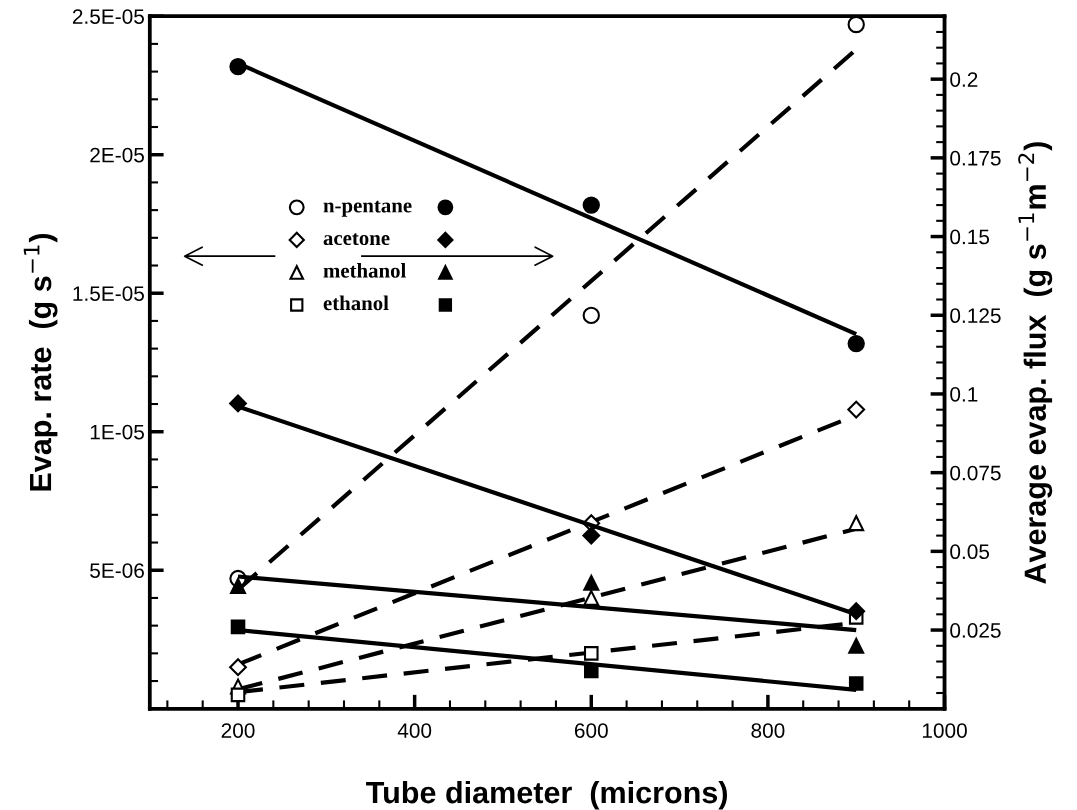 This screenshot has width=1077, height=810. I want to click on y2-tick-label: 0.15, so click(970, 237).